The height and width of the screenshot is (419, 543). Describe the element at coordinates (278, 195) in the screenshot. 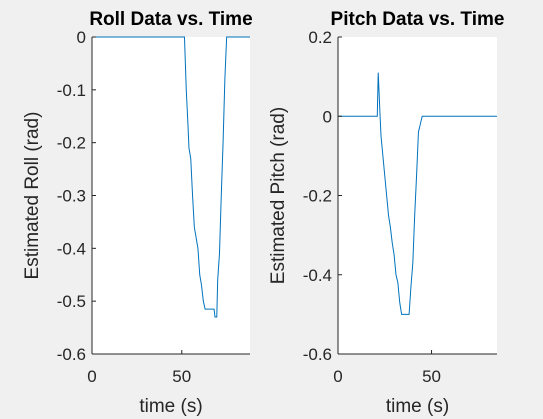

I see `y-axis-label: Estimated Pitch (rad)` at that location.